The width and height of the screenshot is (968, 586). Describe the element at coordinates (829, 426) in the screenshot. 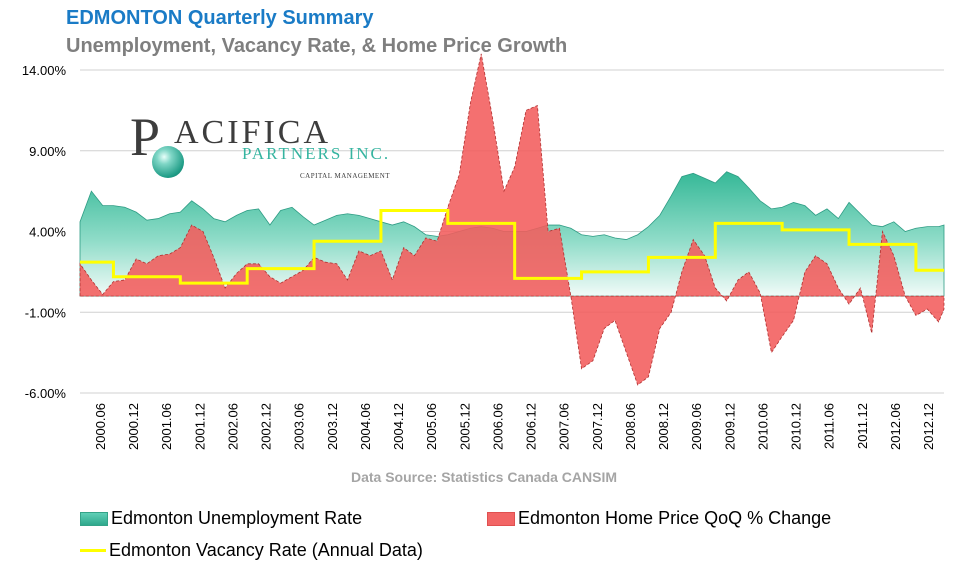

I see `x-tick-label: 2011.06` at that location.